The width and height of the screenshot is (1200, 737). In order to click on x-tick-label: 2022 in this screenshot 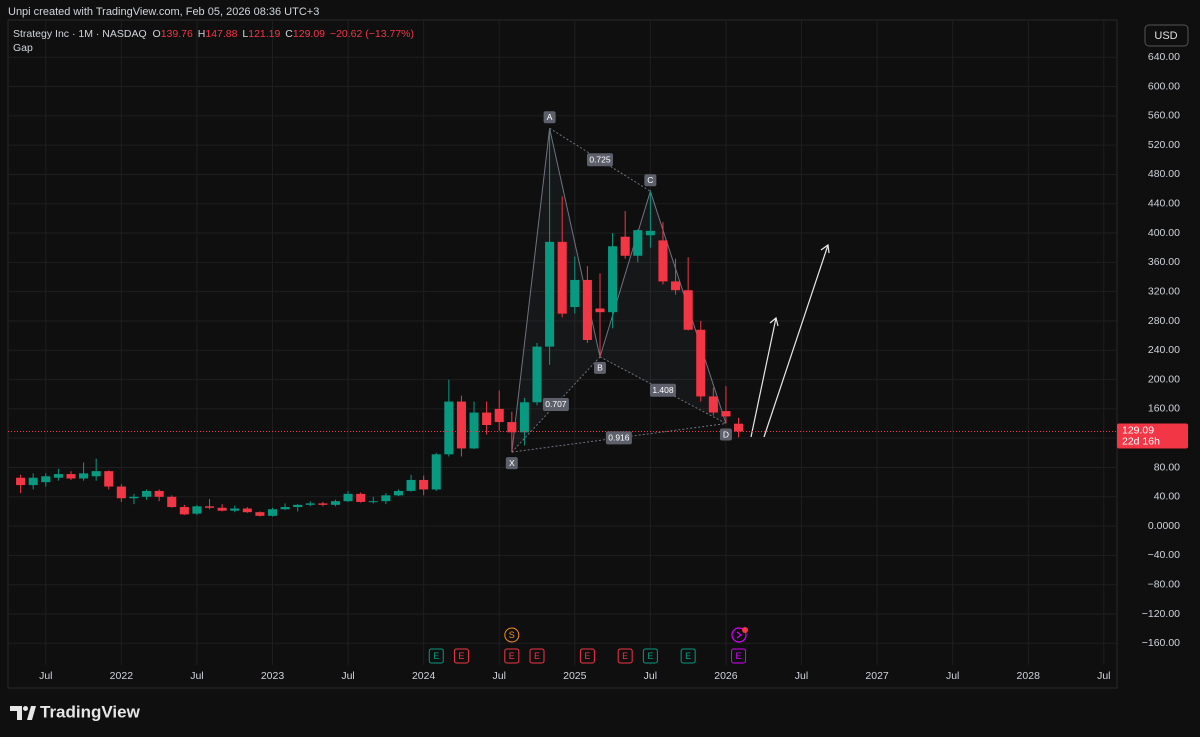, I will do `click(122, 676)`.